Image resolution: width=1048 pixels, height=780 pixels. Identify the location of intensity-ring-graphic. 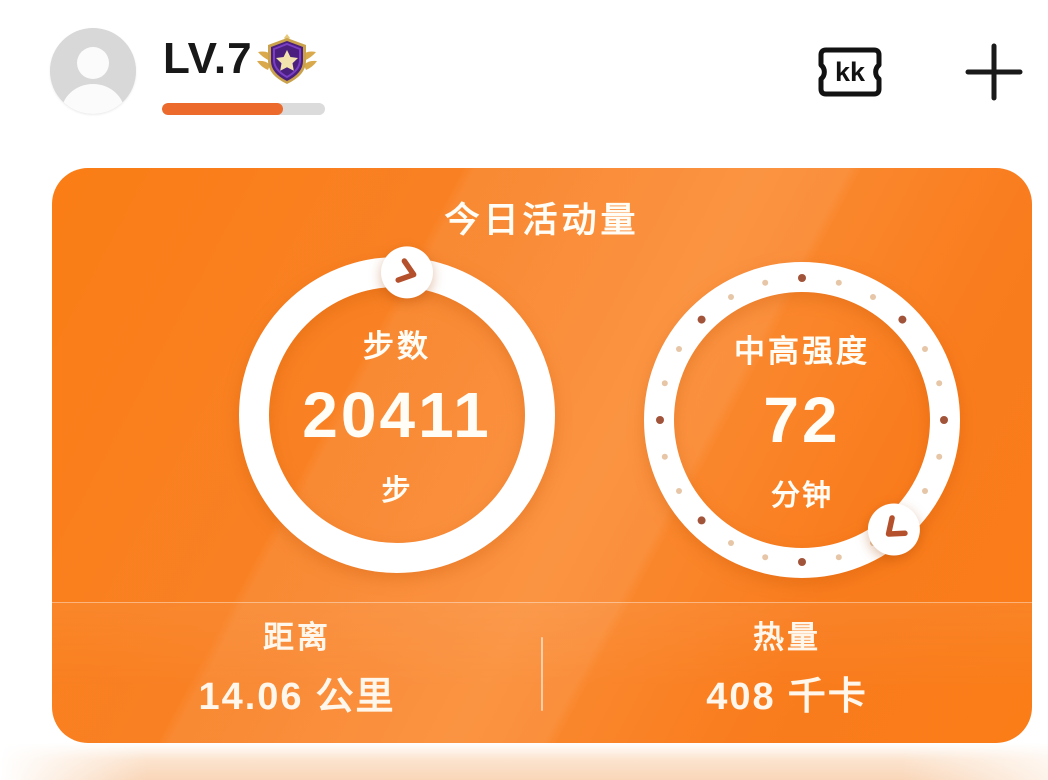
(802, 420).